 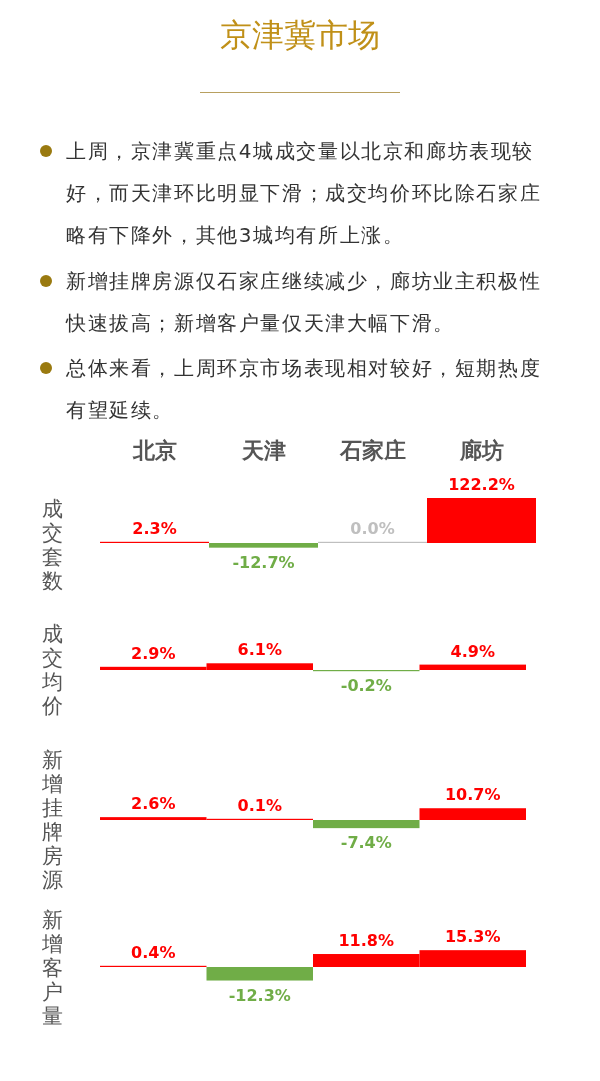 What do you see at coordinates (153, 653) in the screenshot?
I see `data-label: 2.9%` at bounding box center [153, 653].